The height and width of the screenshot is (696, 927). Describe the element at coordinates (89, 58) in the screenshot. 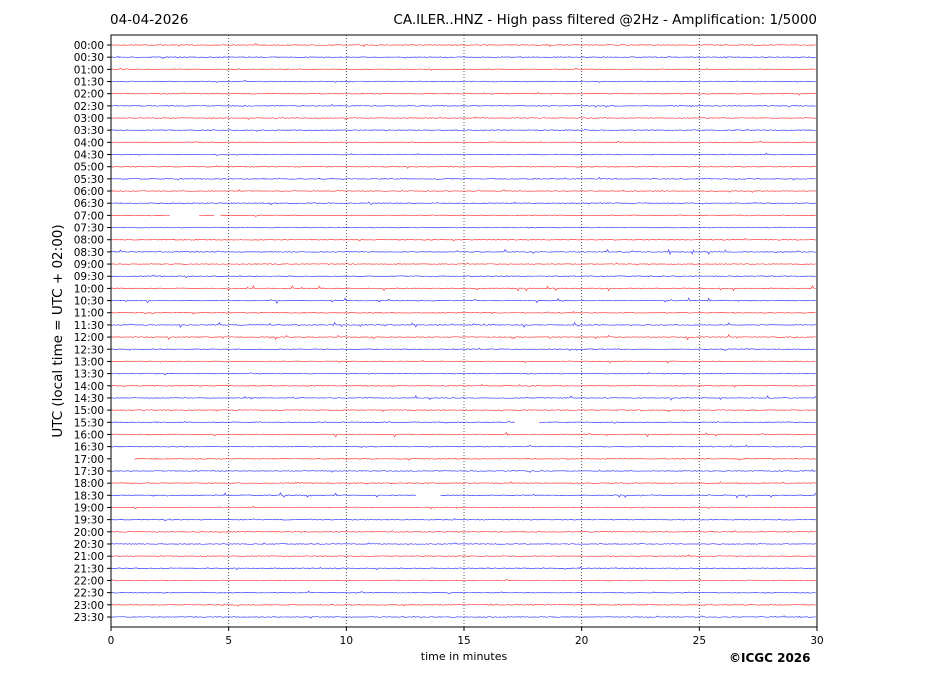

I see `y-tick-label: 00:30` at that location.